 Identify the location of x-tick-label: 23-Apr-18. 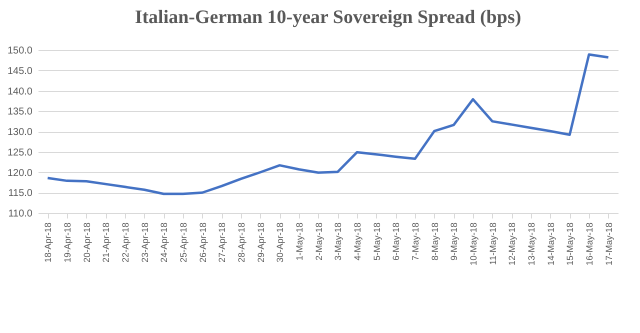
(145, 242).